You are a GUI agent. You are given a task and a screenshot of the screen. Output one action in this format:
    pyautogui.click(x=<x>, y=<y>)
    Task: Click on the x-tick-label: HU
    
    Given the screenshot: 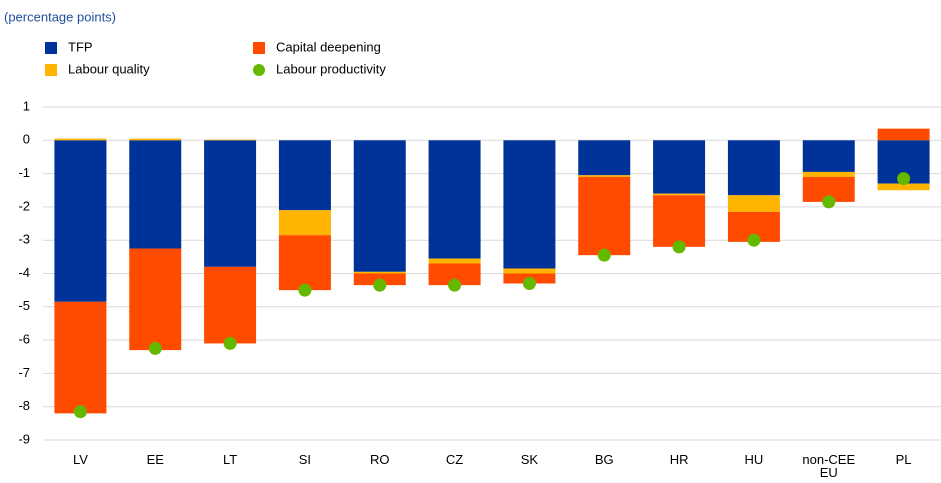 What is the action you would take?
    pyautogui.click(x=754, y=460)
    